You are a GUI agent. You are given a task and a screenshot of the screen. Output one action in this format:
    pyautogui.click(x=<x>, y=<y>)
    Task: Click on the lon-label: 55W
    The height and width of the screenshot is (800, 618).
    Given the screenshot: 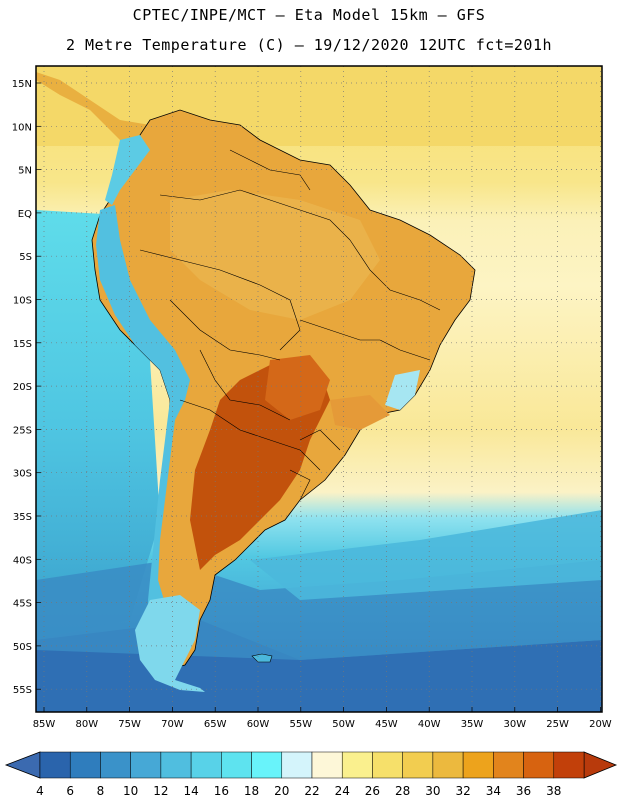 What is the action you would take?
    pyautogui.click(x=300, y=724)
    